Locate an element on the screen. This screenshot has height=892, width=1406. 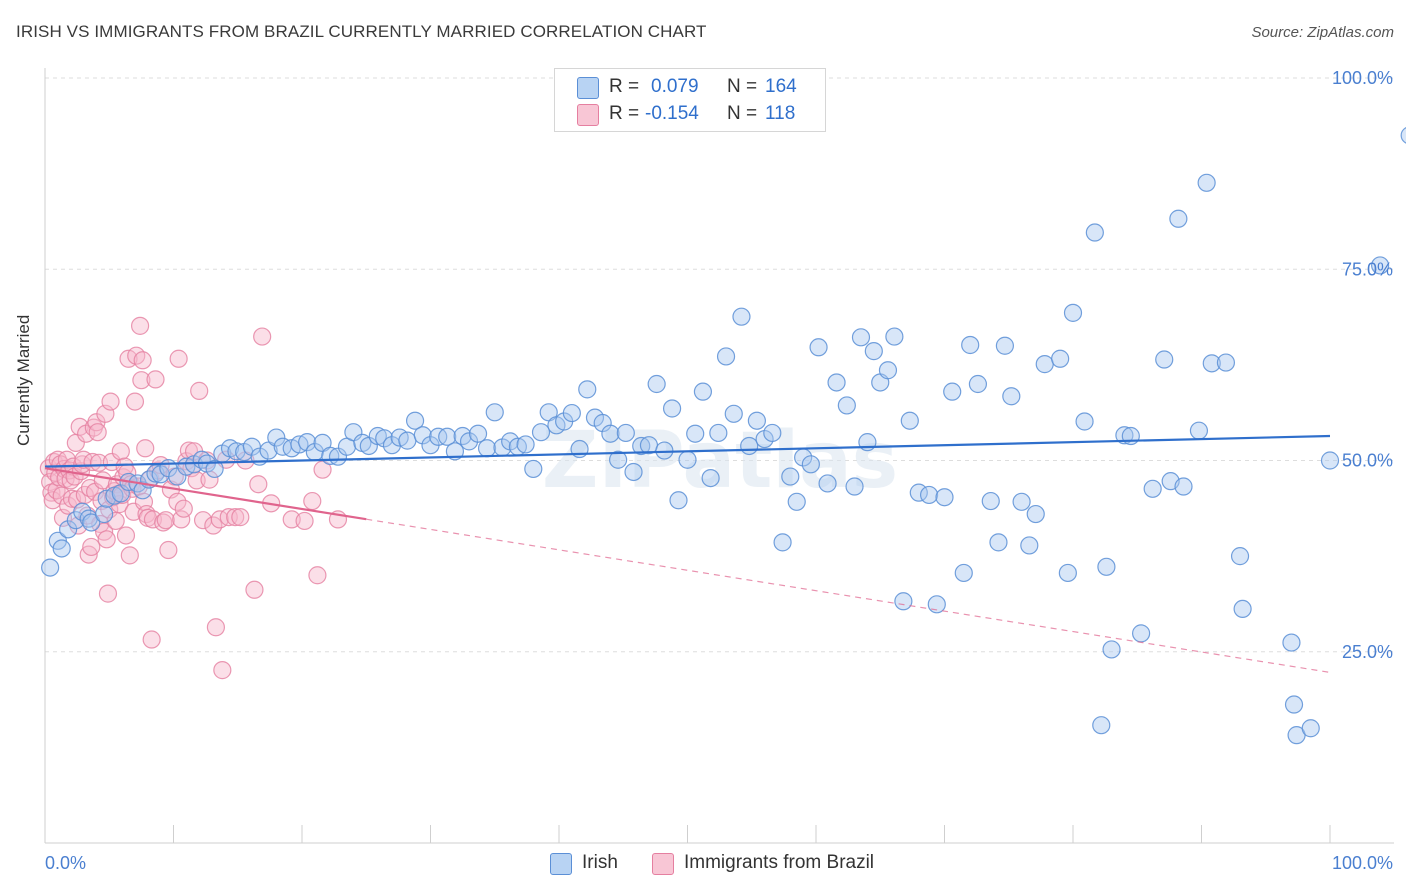
y-tick-label: 100.0% is located at coordinates (1362, 78).